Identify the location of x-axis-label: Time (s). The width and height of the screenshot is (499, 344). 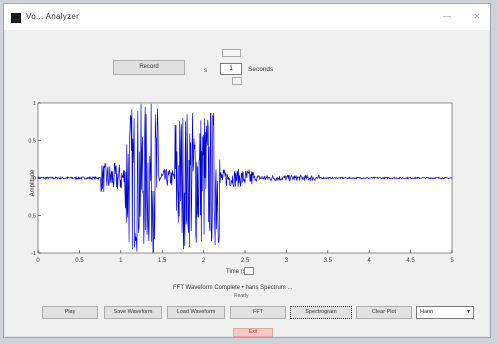
(237, 272).